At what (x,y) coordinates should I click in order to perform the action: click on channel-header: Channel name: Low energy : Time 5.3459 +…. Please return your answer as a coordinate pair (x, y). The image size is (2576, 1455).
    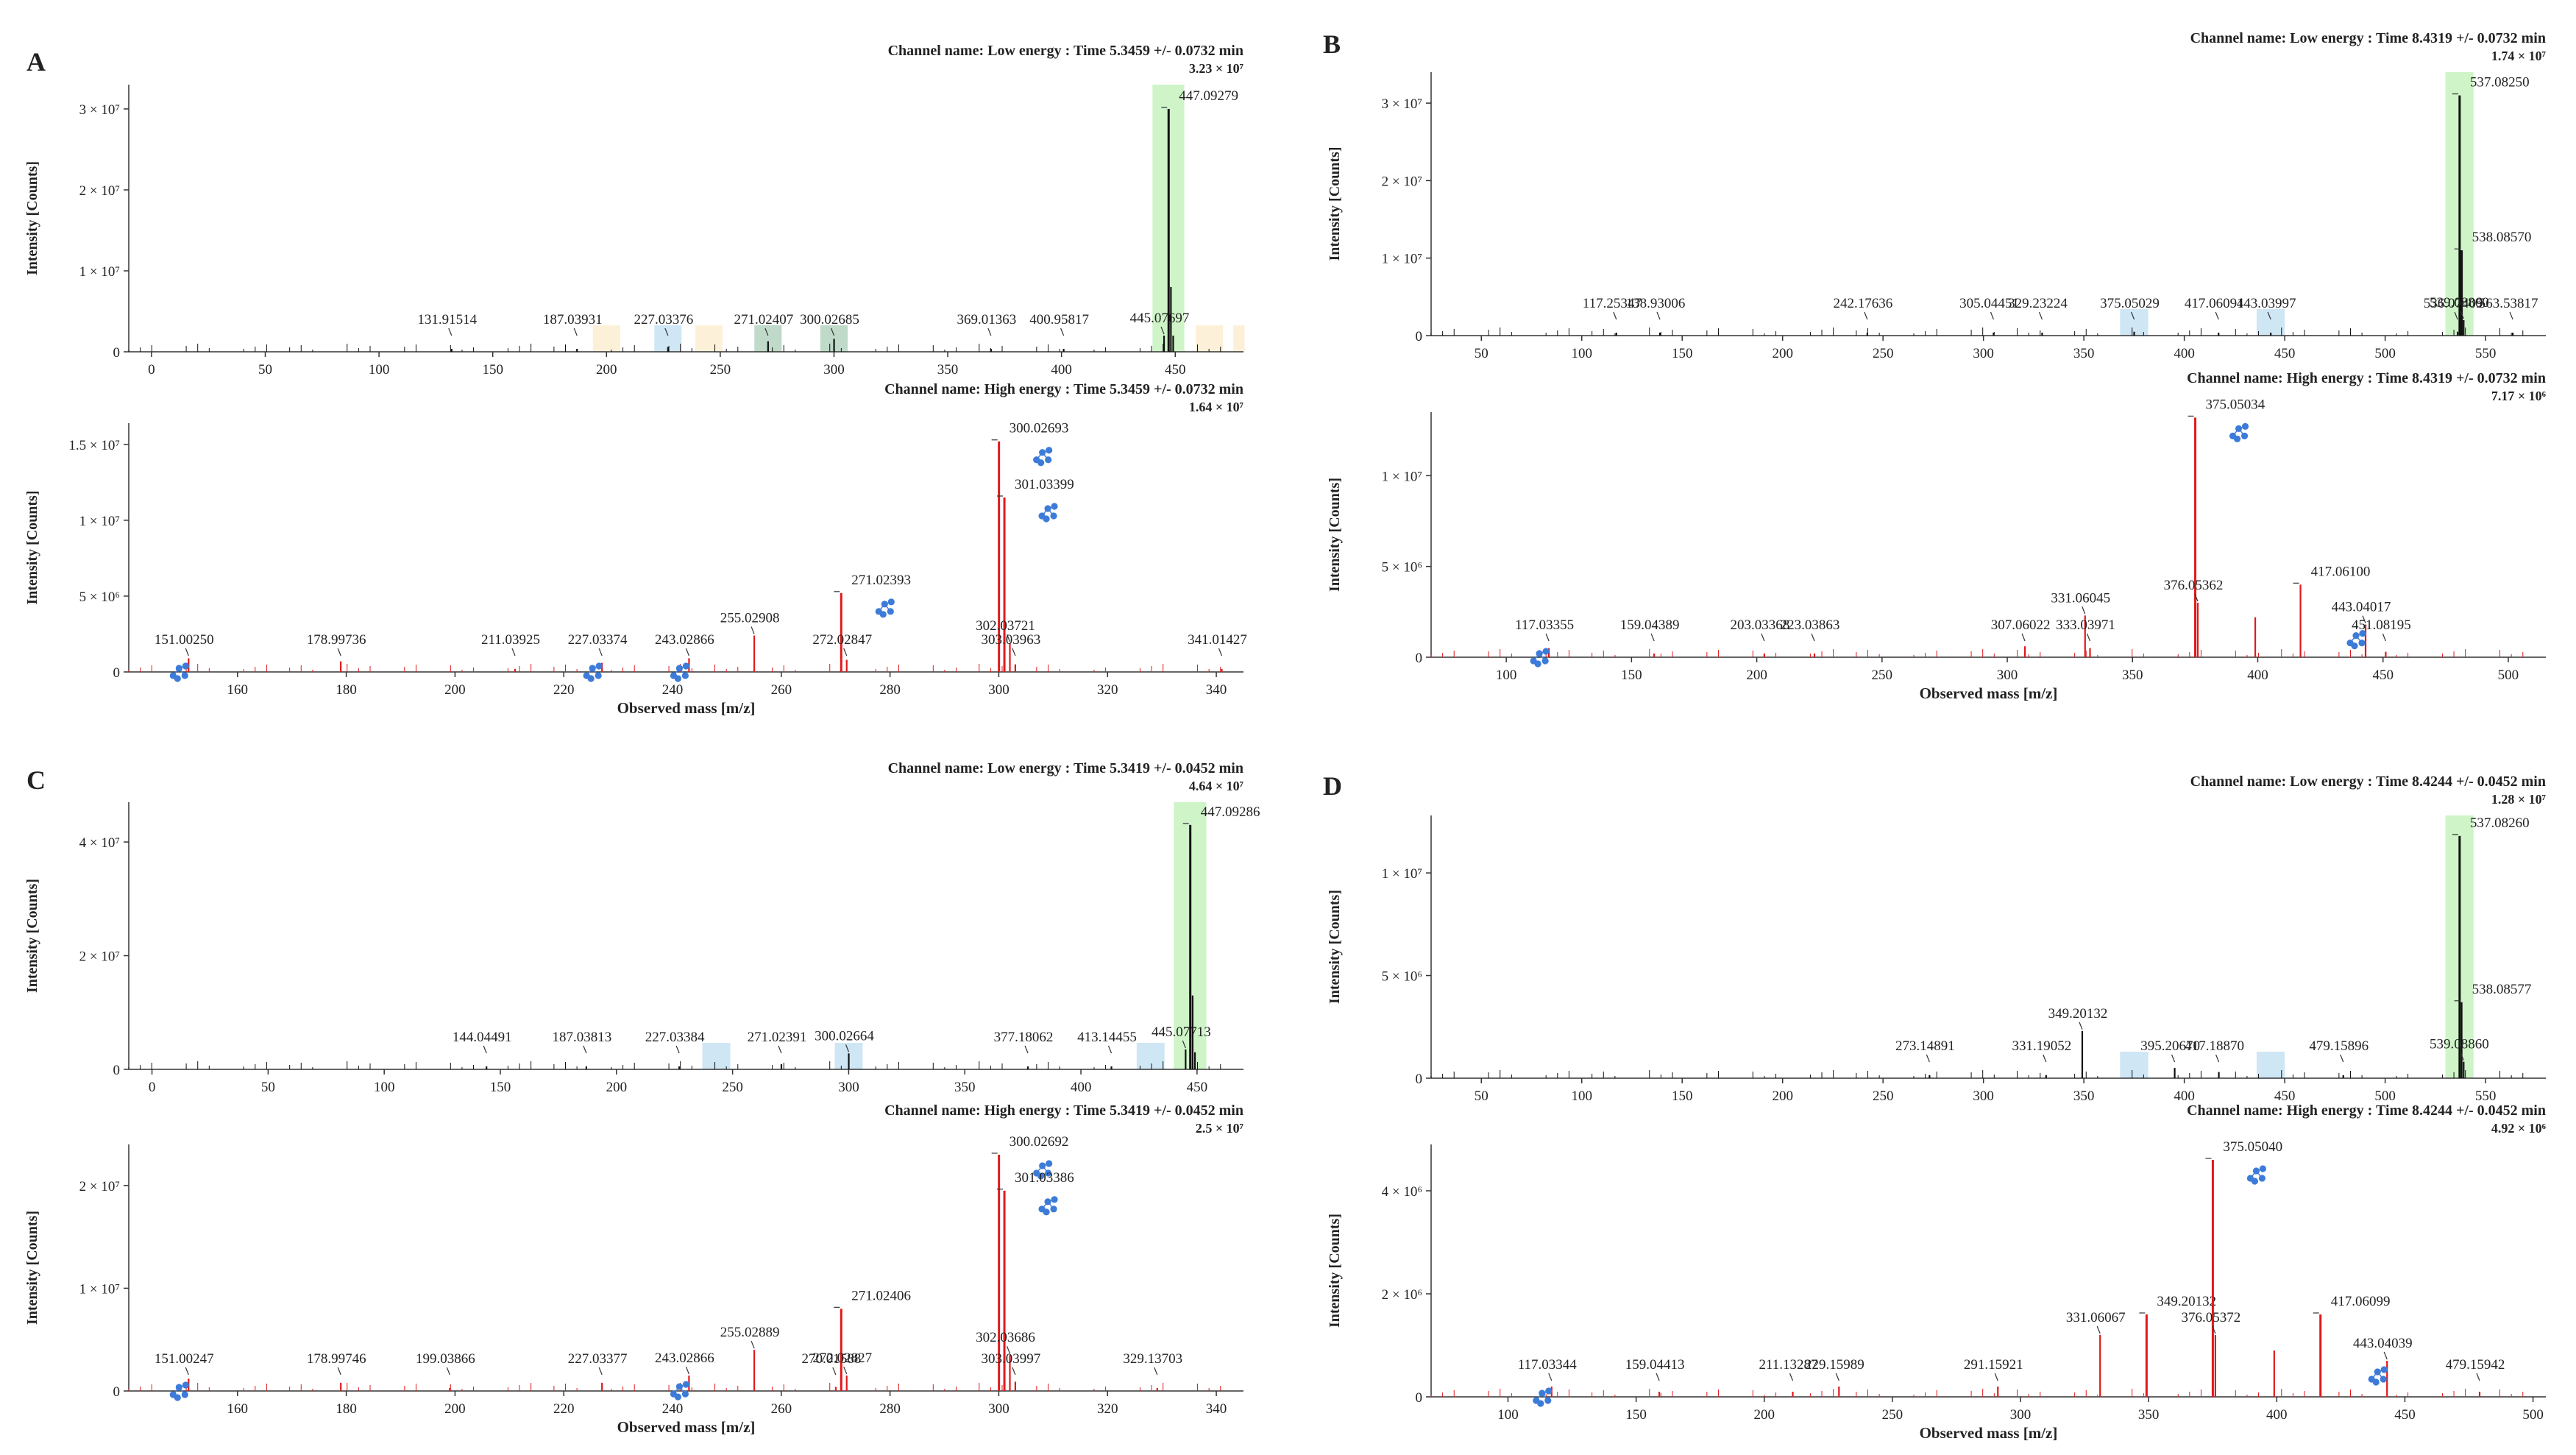
    Looking at the image, I should click on (1065, 51).